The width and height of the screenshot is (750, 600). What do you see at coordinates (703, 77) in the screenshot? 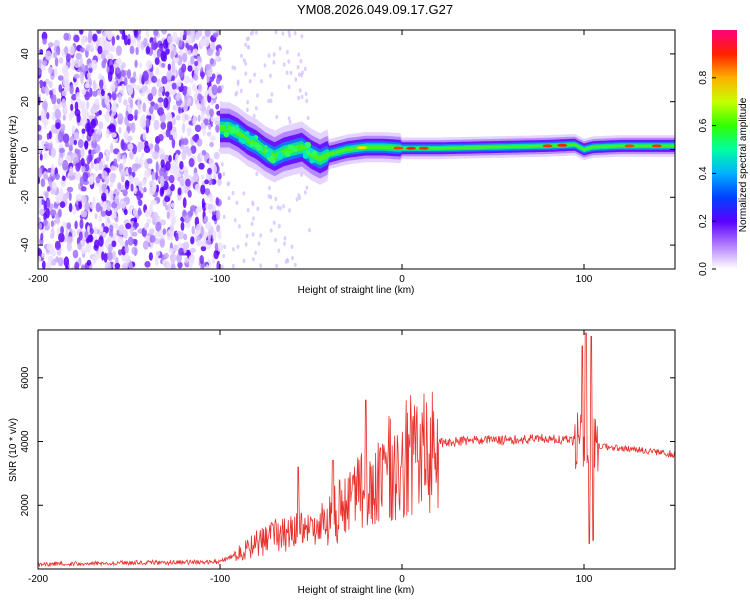
I see `colorbar-tick-label: 0.8` at bounding box center [703, 77].